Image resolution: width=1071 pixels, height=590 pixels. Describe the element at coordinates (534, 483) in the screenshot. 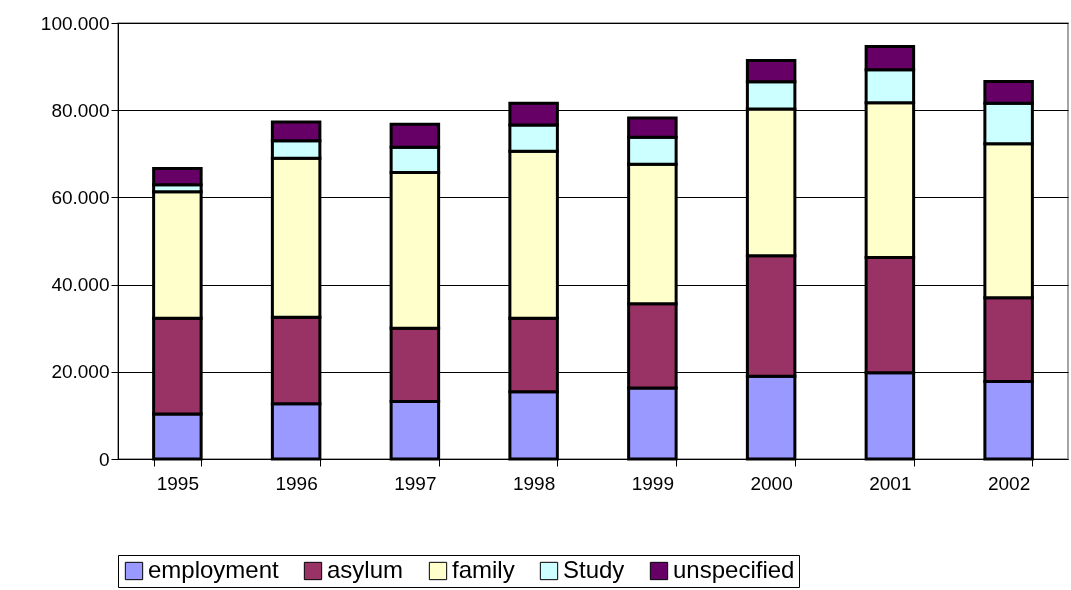

I see `x-tick-label: 1998` at that location.